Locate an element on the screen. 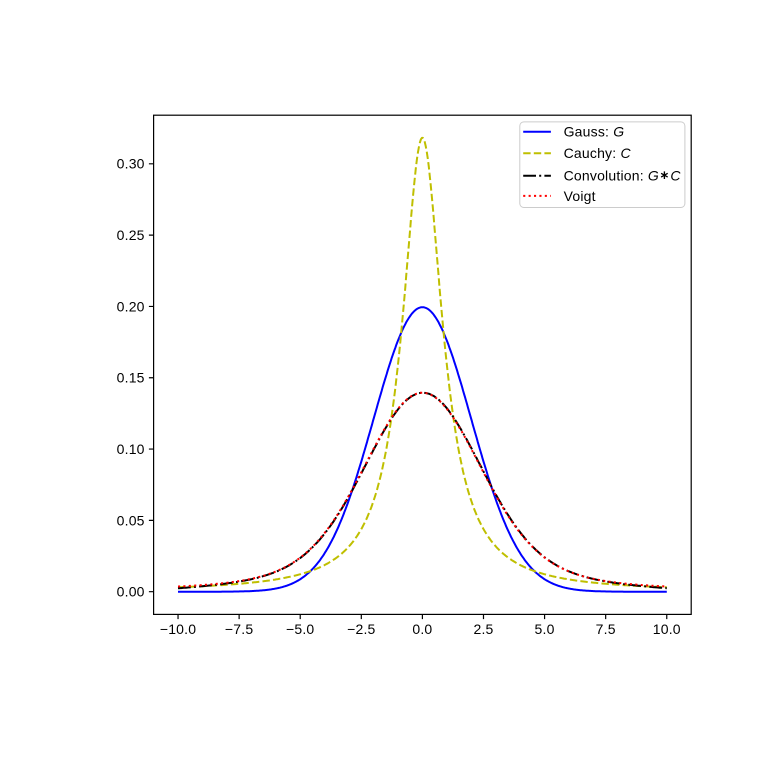  svg-text: 5.0 is located at coordinates (545, 629).